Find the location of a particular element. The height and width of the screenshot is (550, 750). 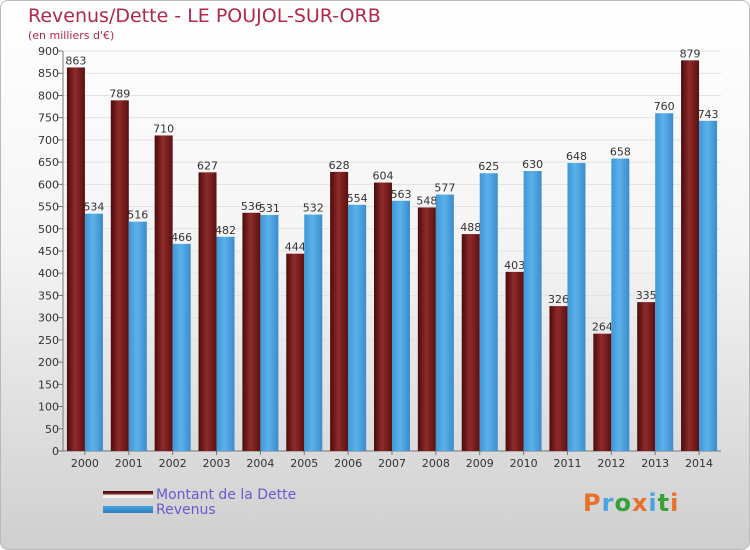

y-tick-label: 850 is located at coordinates (48, 73).